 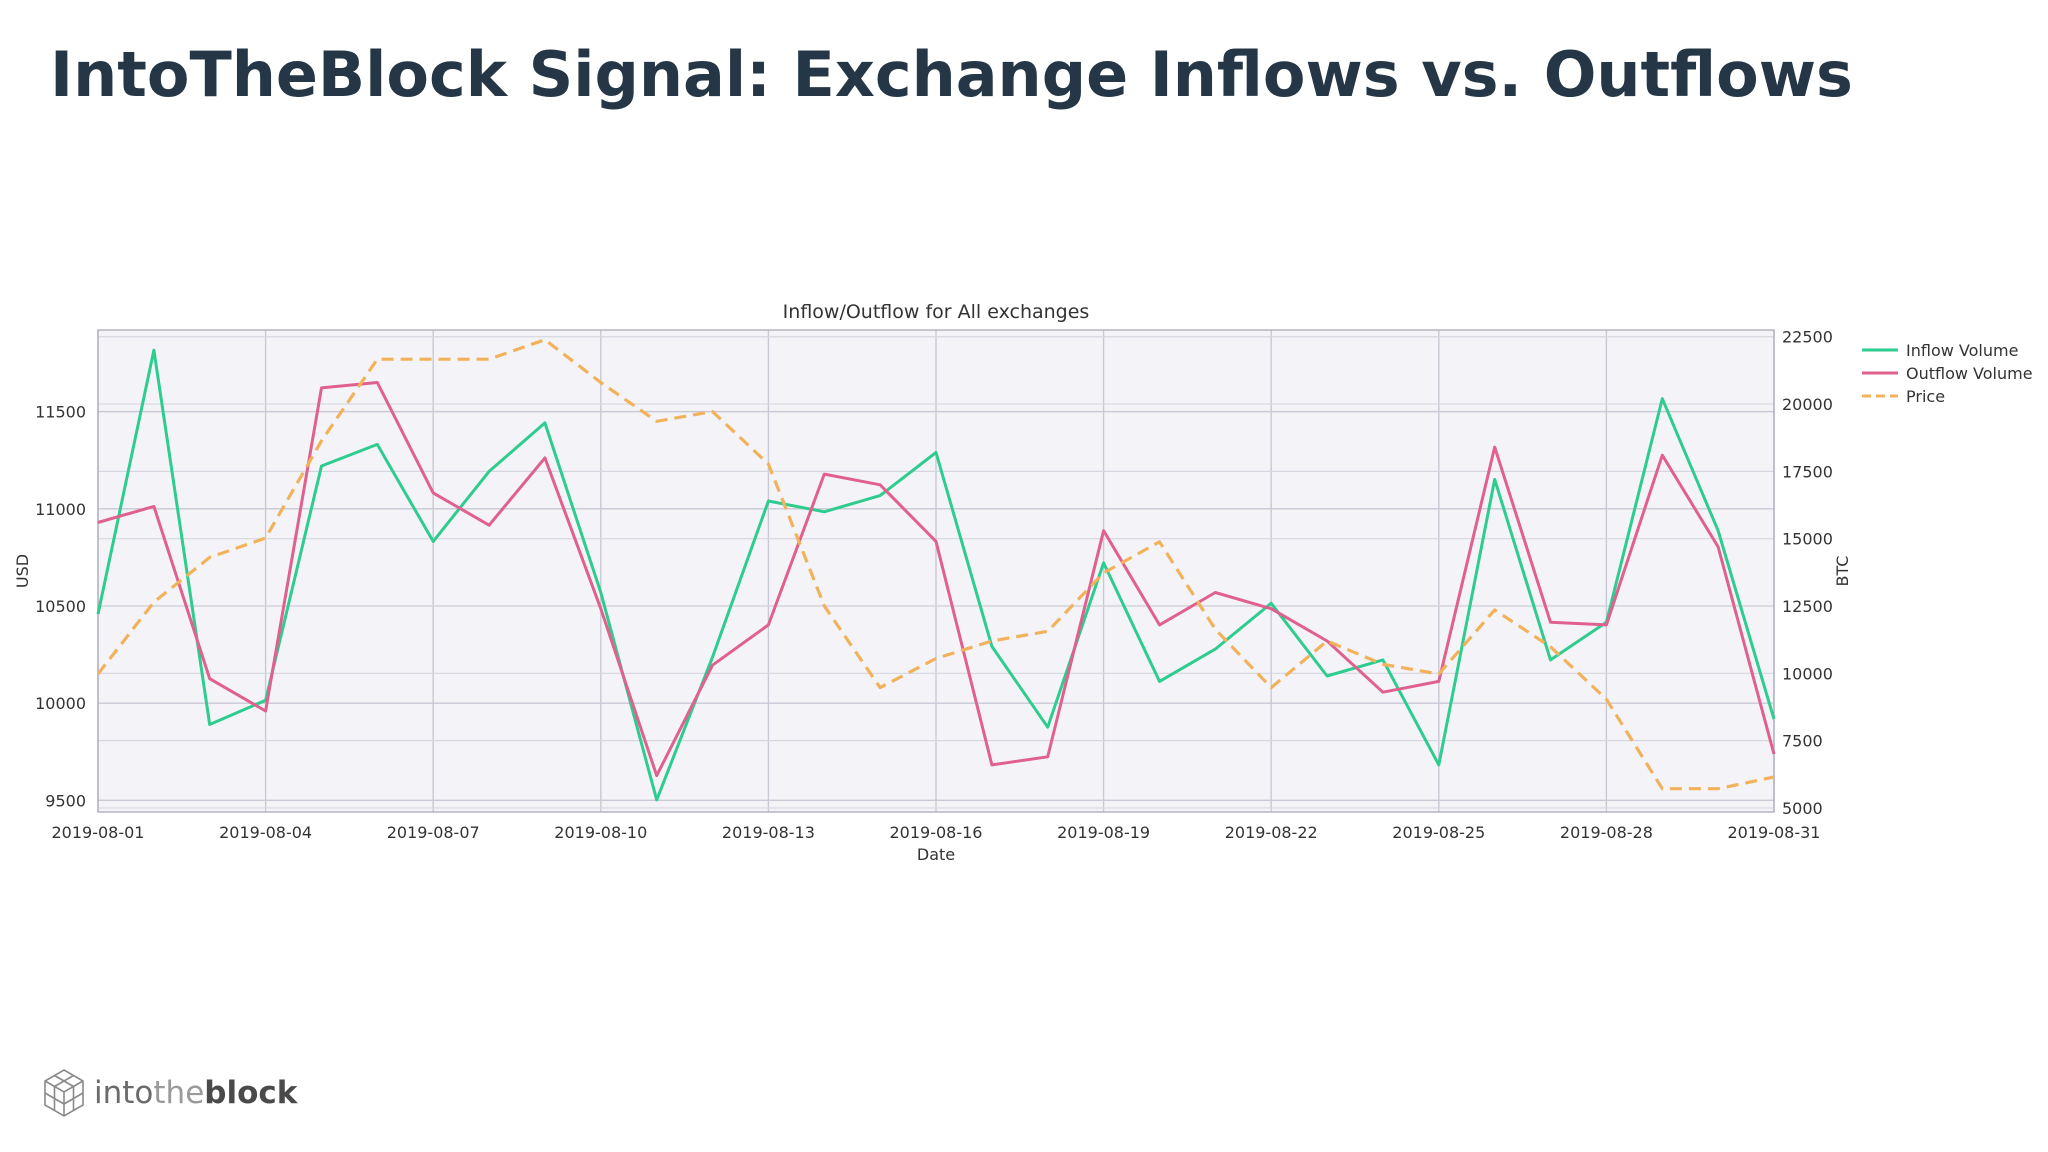 I want to click on brand-word-block: block, so click(x=251, y=1093).